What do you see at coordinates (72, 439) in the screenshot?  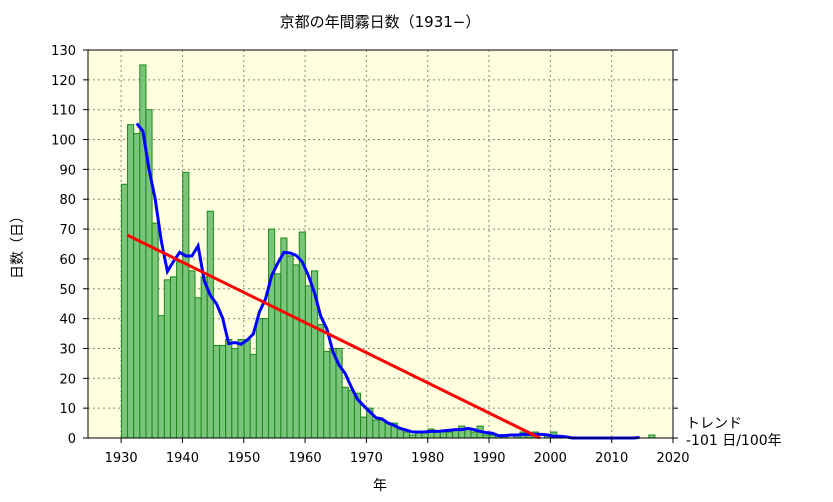 I see `y-tick-label: 0` at bounding box center [72, 439].